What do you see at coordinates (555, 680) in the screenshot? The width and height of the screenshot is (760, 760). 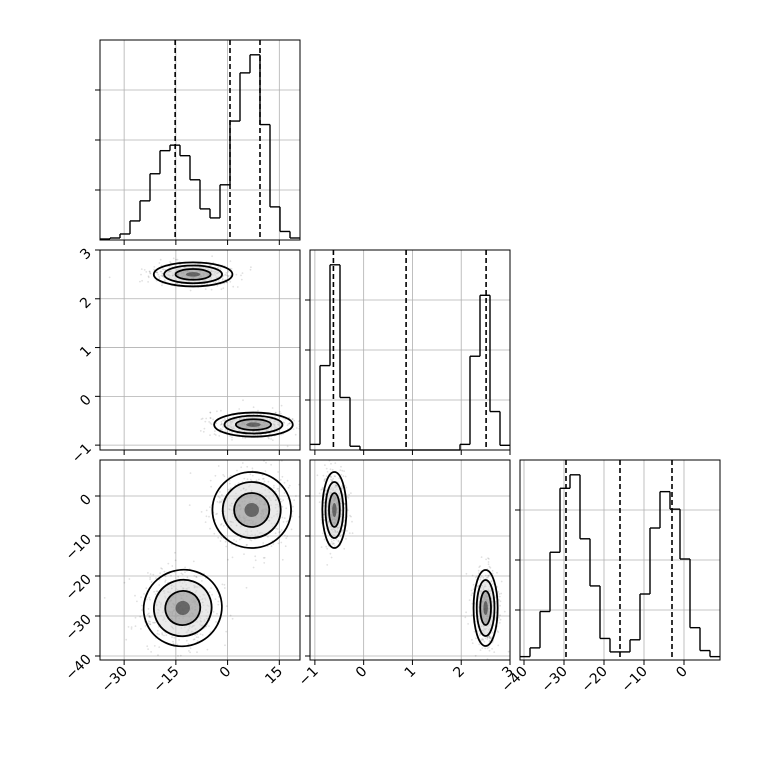 I see `xtick-label-2-1: −30` at bounding box center [555, 680].